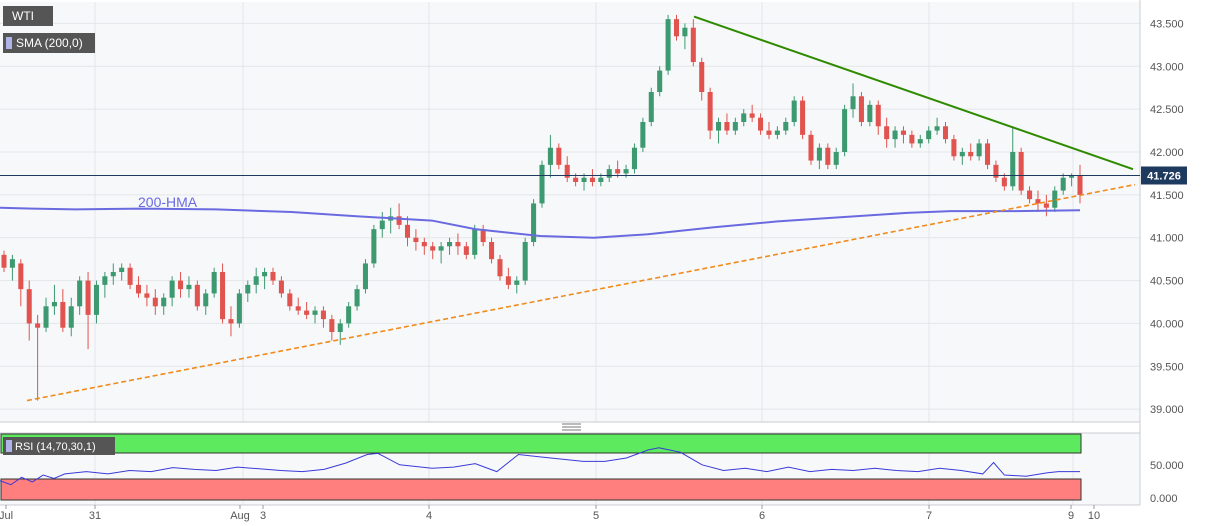 This screenshot has height=526, width=1207. What do you see at coordinates (1167, 24) in the screenshot?
I see `y-tick-label: 43.500` at bounding box center [1167, 24].